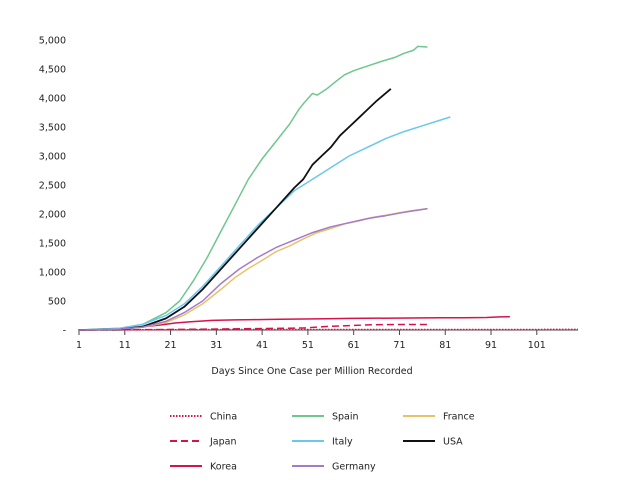  What do you see at coordinates (216, 345) in the screenshot?
I see `x-tick-label: 31` at bounding box center [216, 345].